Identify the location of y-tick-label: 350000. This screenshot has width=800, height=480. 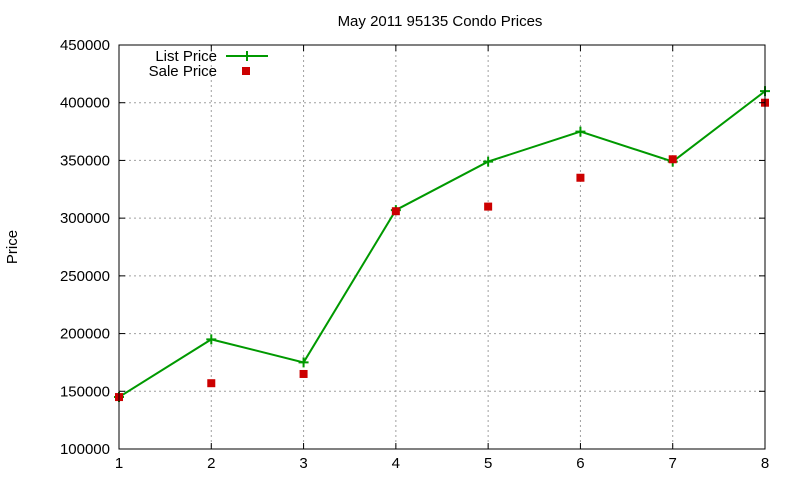
(85, 160).